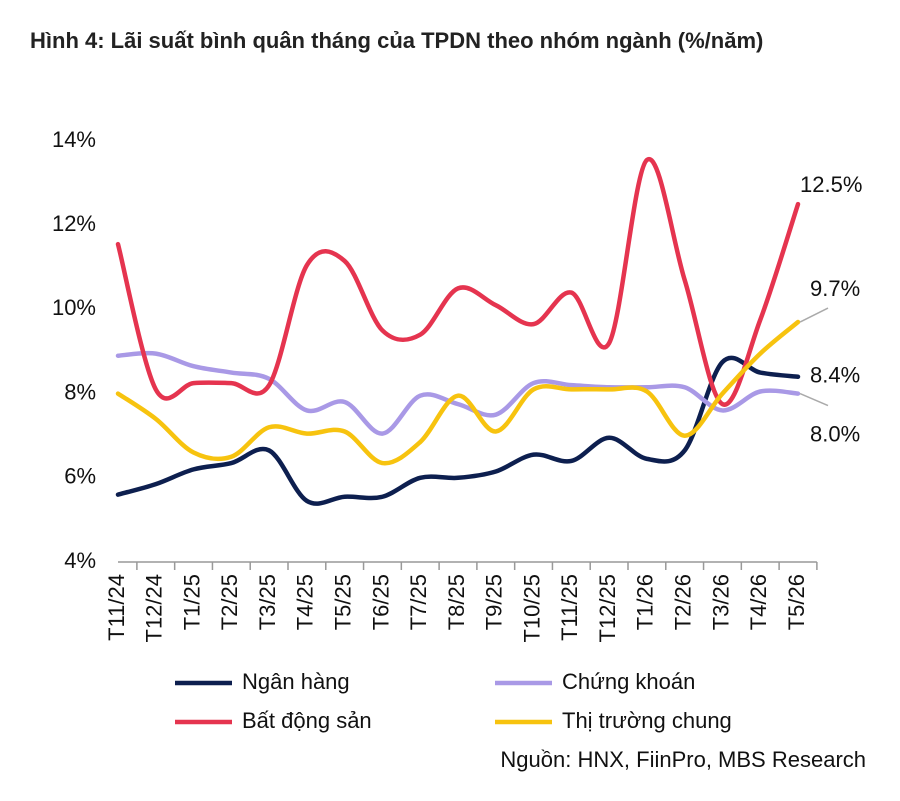 The height and width of the screenshot is (801, 900). What do you see at coordinates (531, 608) in the screenshot?
I see `x-tick-label: T10/25` at bounding box center [531, 608].